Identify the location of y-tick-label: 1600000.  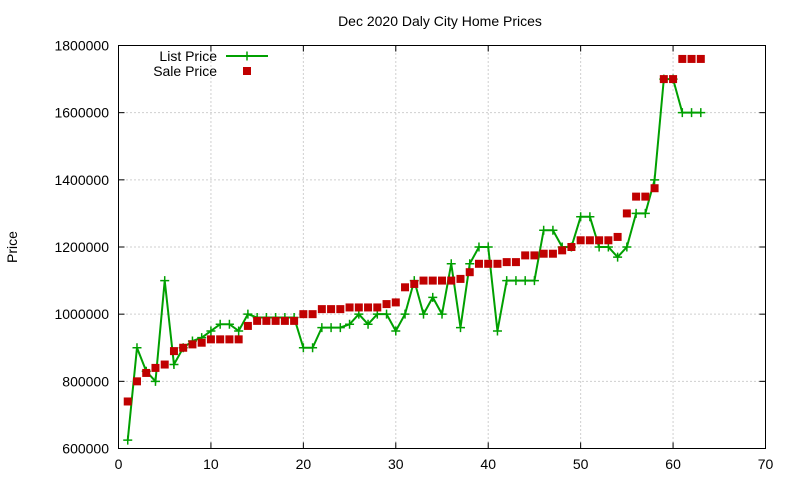
(81, 113).